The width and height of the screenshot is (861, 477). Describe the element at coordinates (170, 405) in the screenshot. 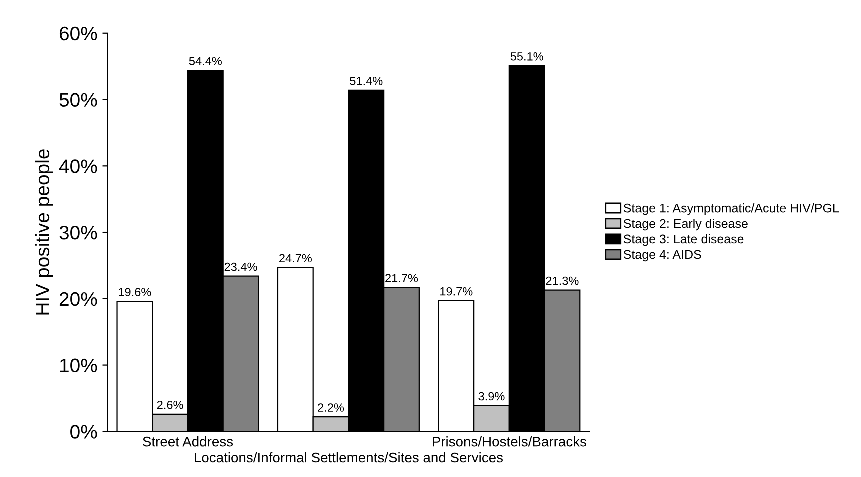

I see `data-label: 2.6%` at that location.